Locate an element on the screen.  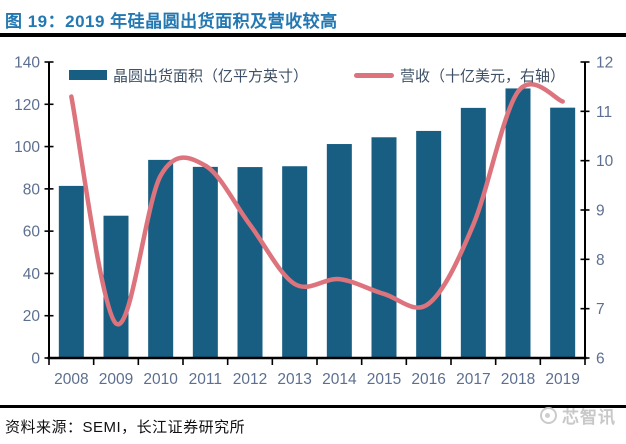
legend-label-revenue: 营收（十亿美元，右轴） is located at coordinates (483, 76).